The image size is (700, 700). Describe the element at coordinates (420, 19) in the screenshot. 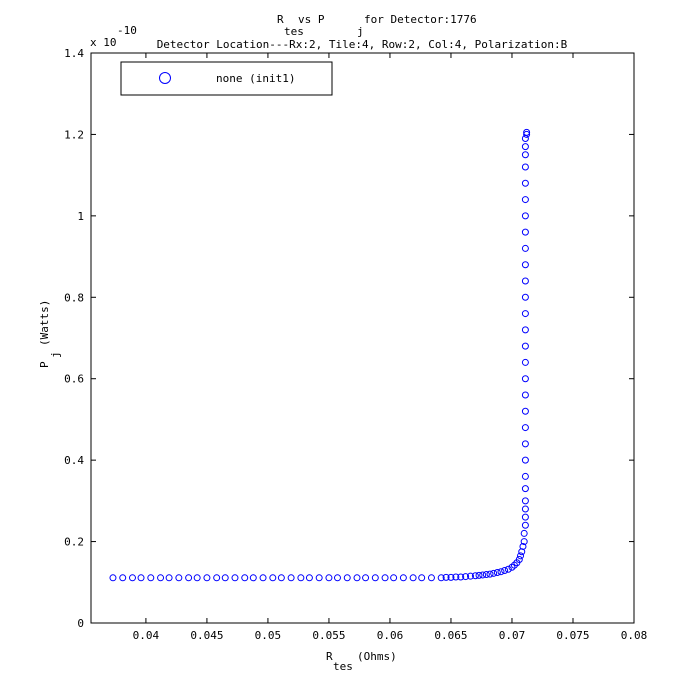

I see `chart-title-rest: for Detector:1776` at that location.